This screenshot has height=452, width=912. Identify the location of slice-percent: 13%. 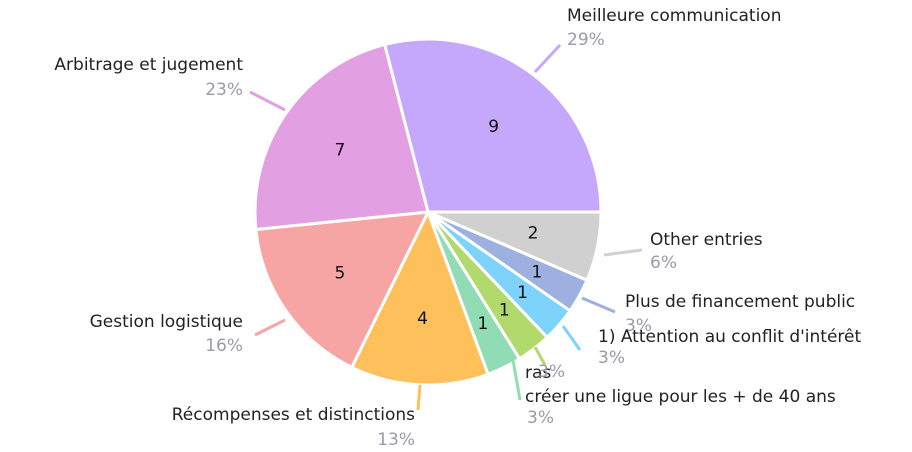
(396, 440).